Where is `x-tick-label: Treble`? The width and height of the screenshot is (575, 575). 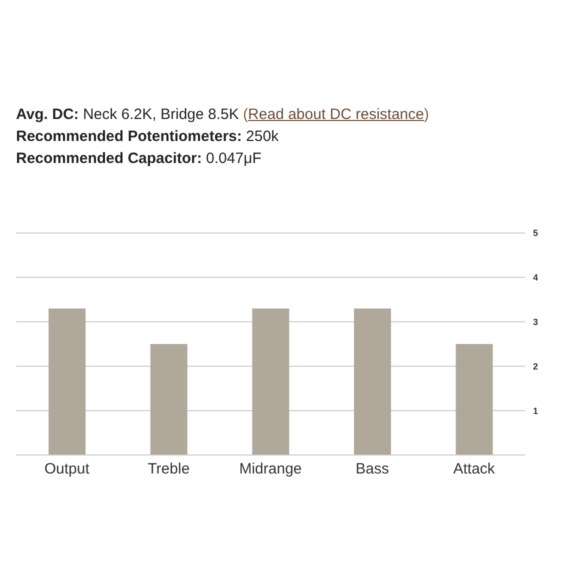
x-tick-label: Treble is located at coordinates (169, 469).